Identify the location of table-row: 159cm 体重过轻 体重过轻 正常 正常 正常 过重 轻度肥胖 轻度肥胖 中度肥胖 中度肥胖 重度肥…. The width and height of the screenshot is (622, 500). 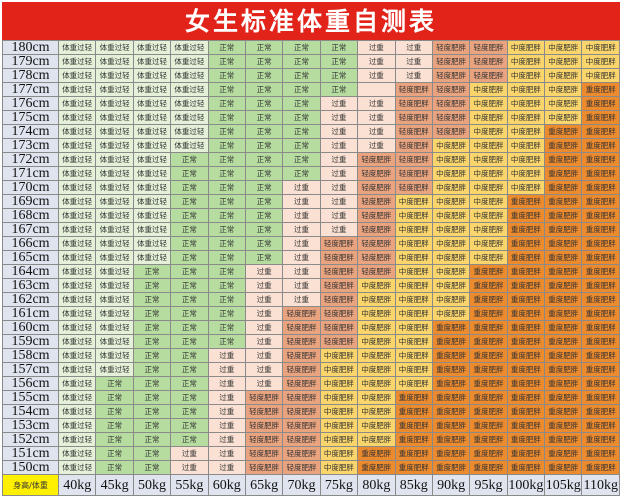
(311, 341).